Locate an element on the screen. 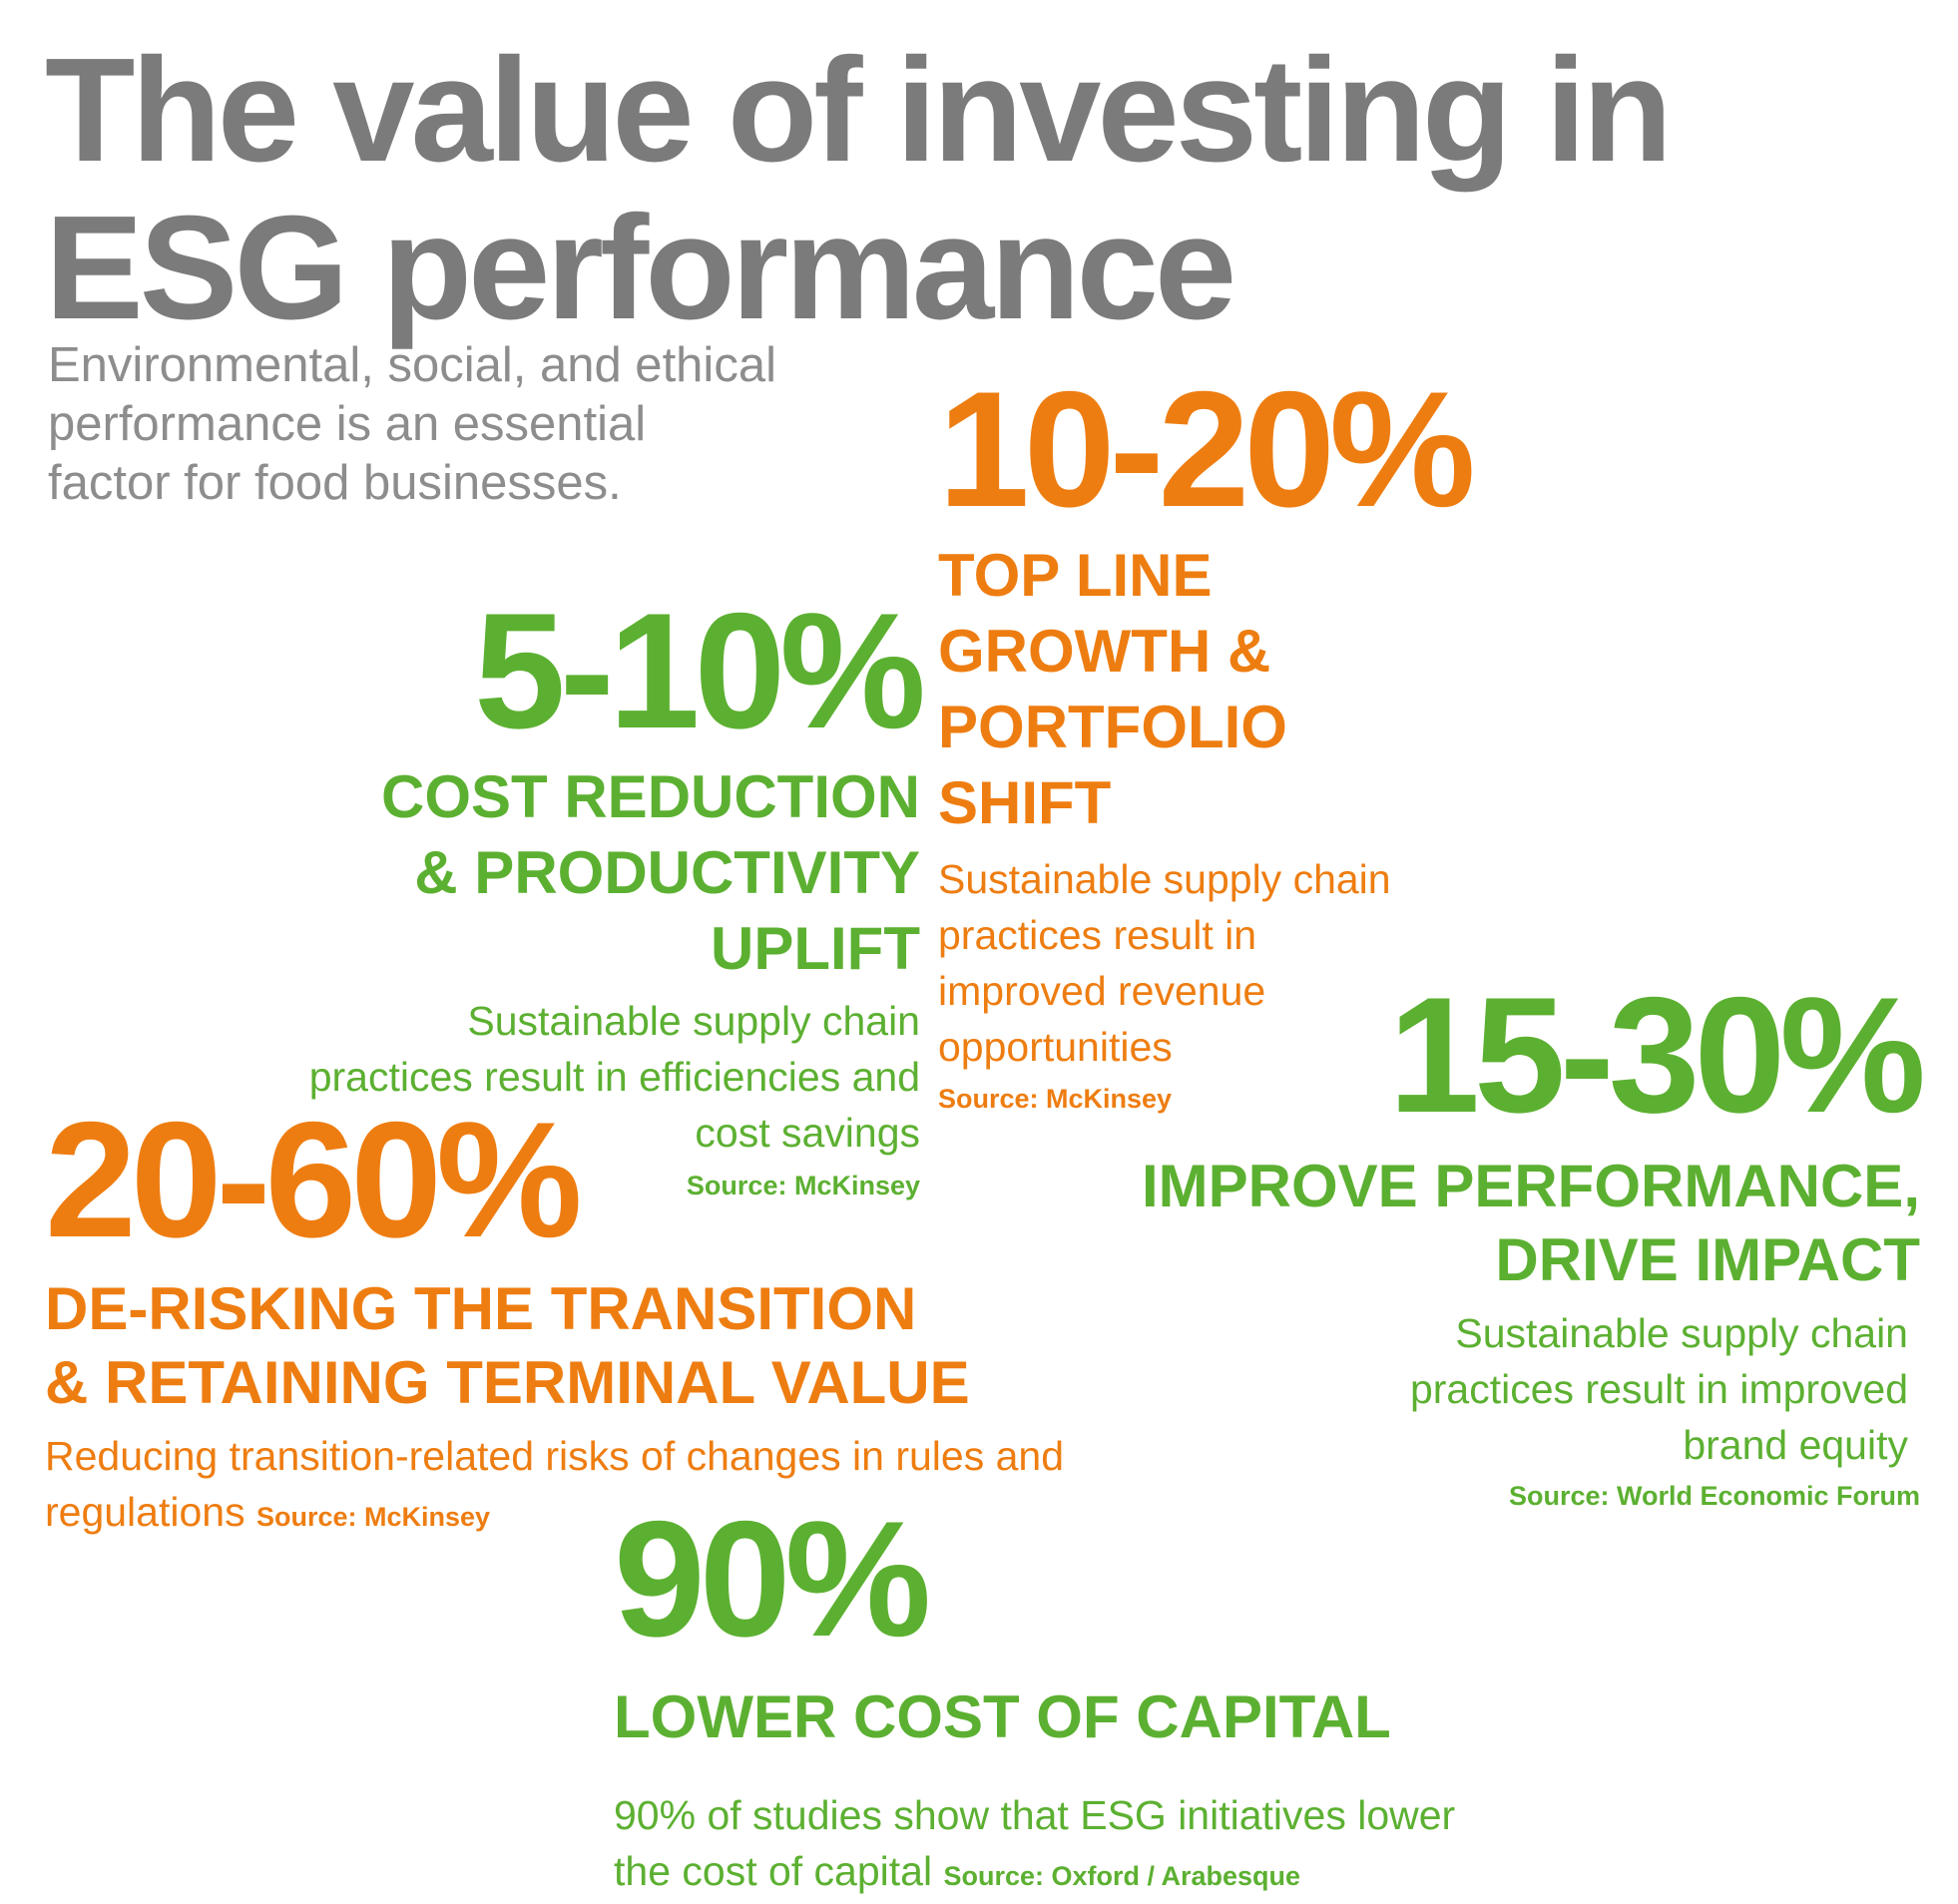 This screenshot has height=1904, width=1958. heading-line: SHIFT is located at coordinates (1025, 802).